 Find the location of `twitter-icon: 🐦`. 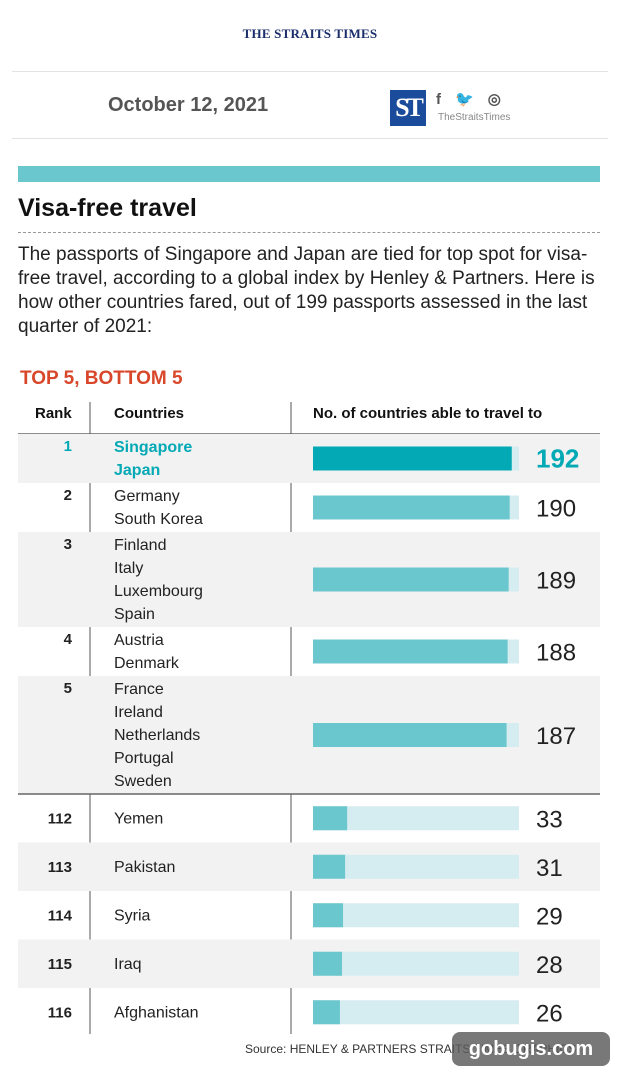

twitter-icon: 🐦 is located at coordinates (464, 99).